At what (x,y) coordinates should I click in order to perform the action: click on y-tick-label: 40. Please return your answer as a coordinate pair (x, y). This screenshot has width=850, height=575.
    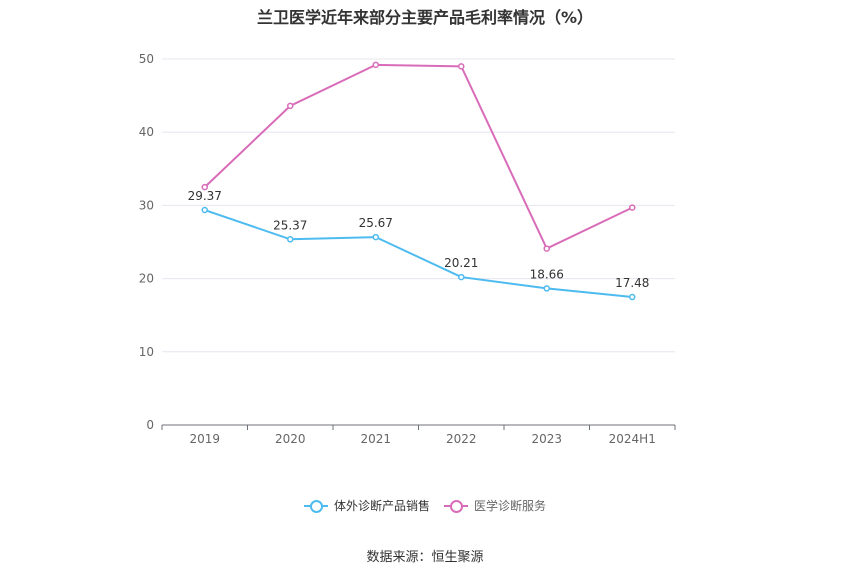
    Looking at the image, I should click on (146, 132).